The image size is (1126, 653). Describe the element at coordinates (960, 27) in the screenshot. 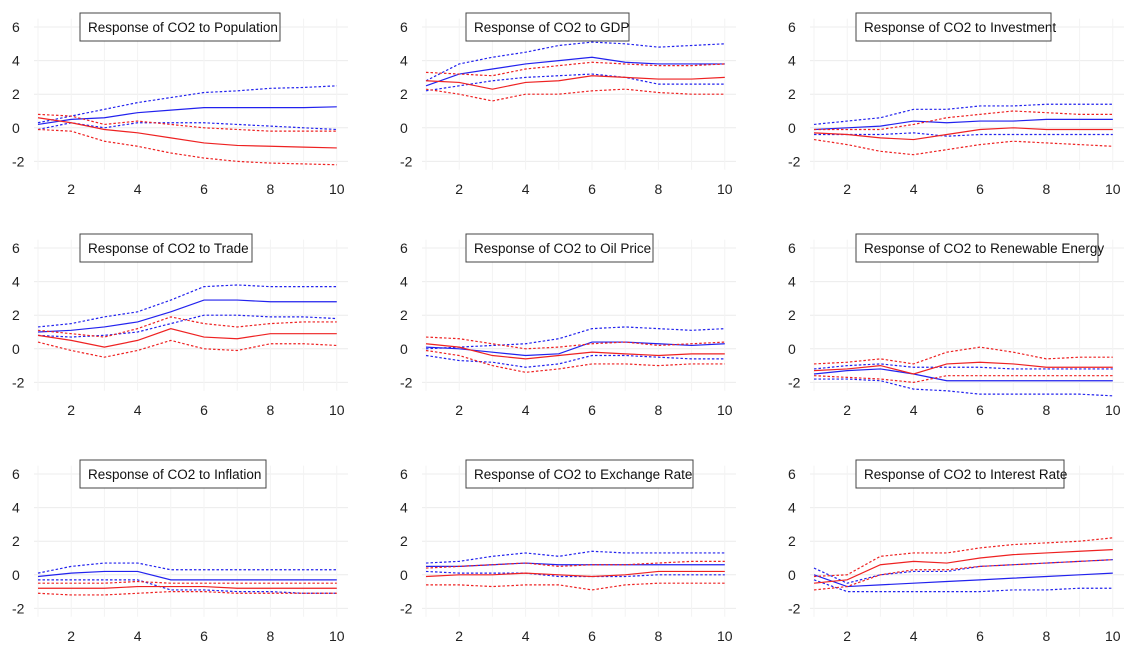

I see `chart-title: Response of CO2 to Investment` at that location.